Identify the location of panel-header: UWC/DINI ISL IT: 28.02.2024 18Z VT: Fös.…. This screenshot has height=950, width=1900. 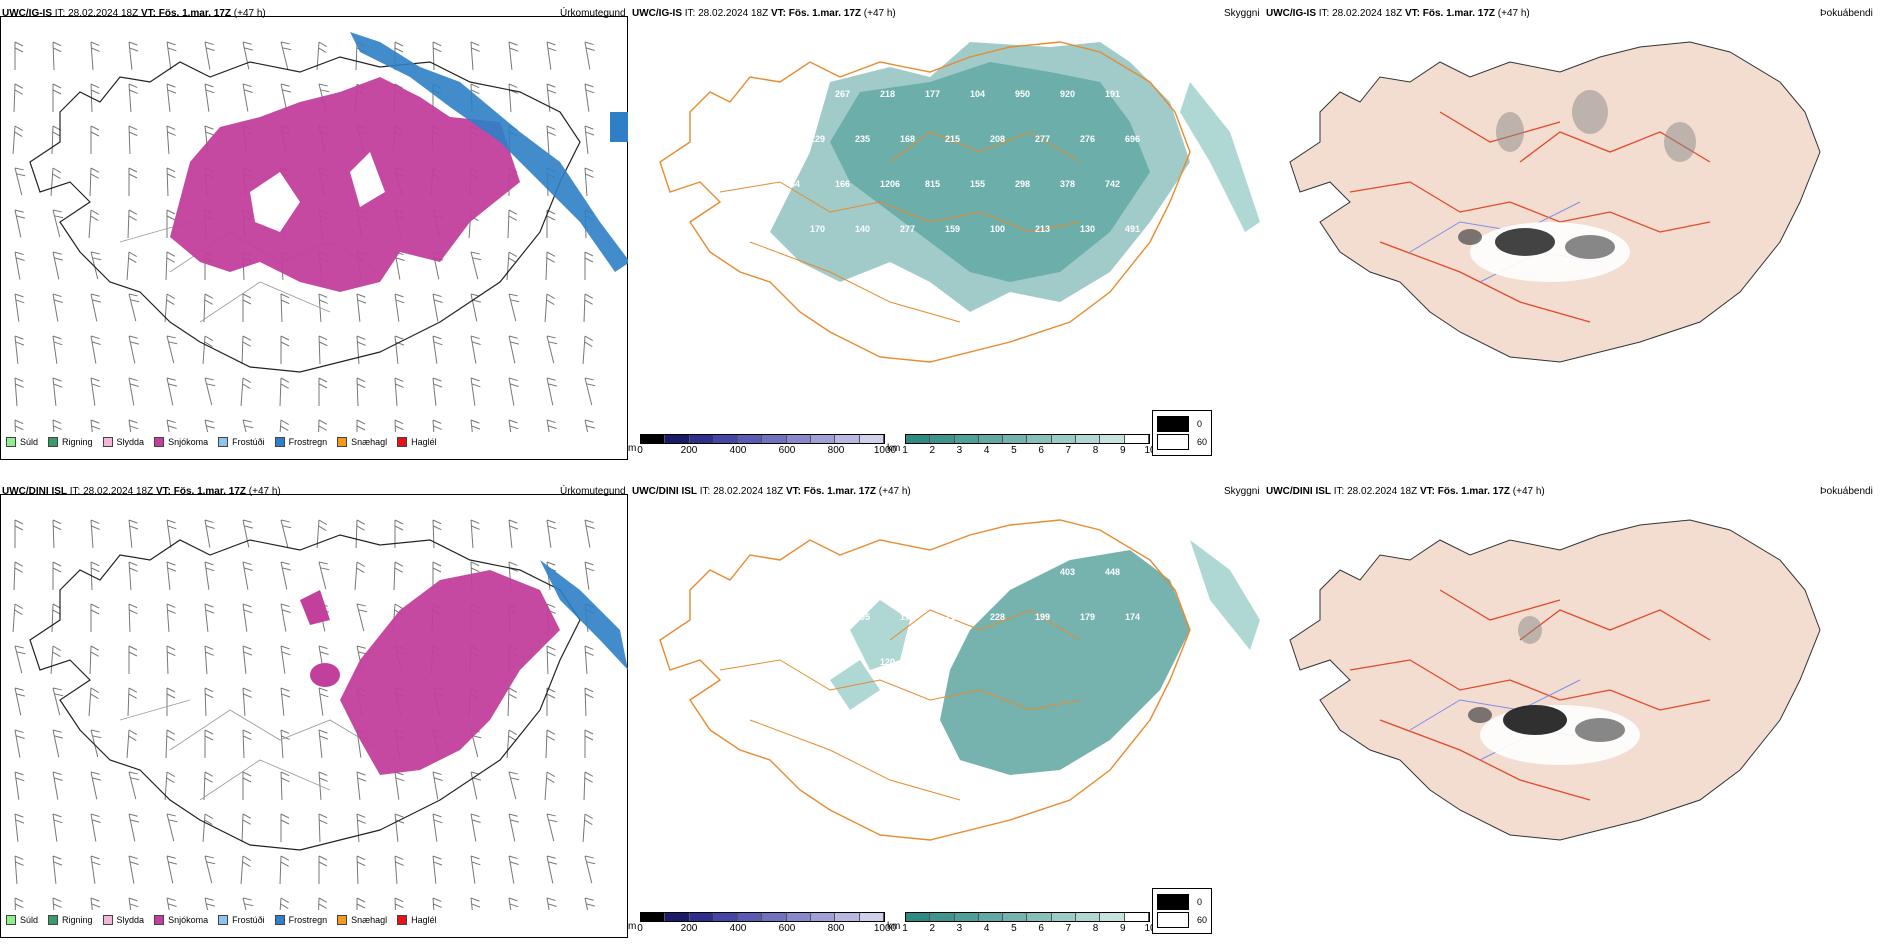
(141, 491).